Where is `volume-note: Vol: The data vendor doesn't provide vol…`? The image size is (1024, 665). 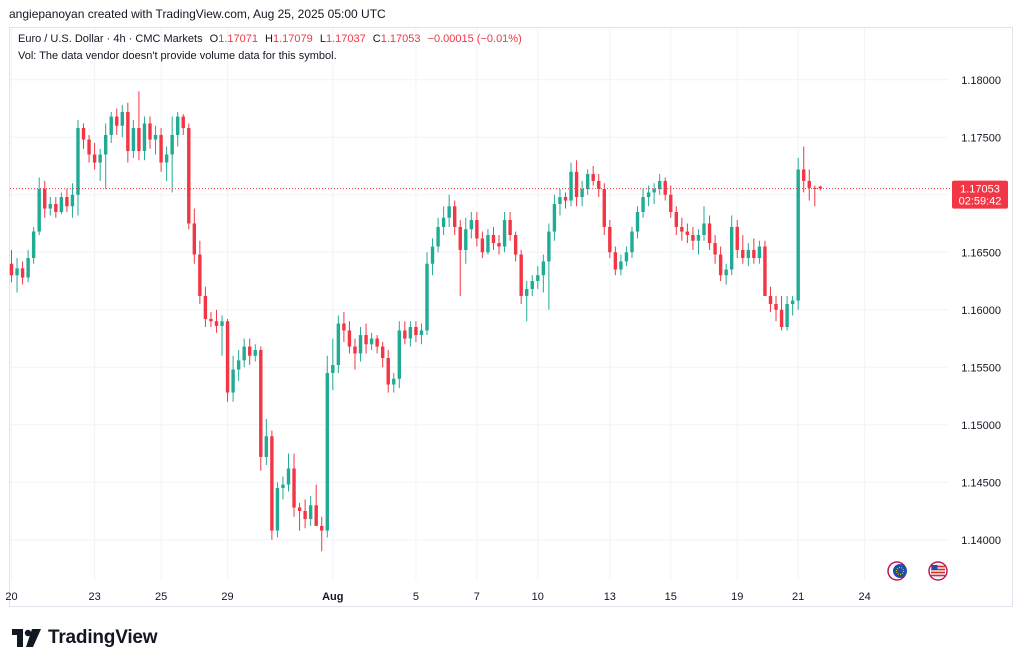 volume-note: Vol: The data vendor doesn't provide vol… is located at coordinates (177, 56).